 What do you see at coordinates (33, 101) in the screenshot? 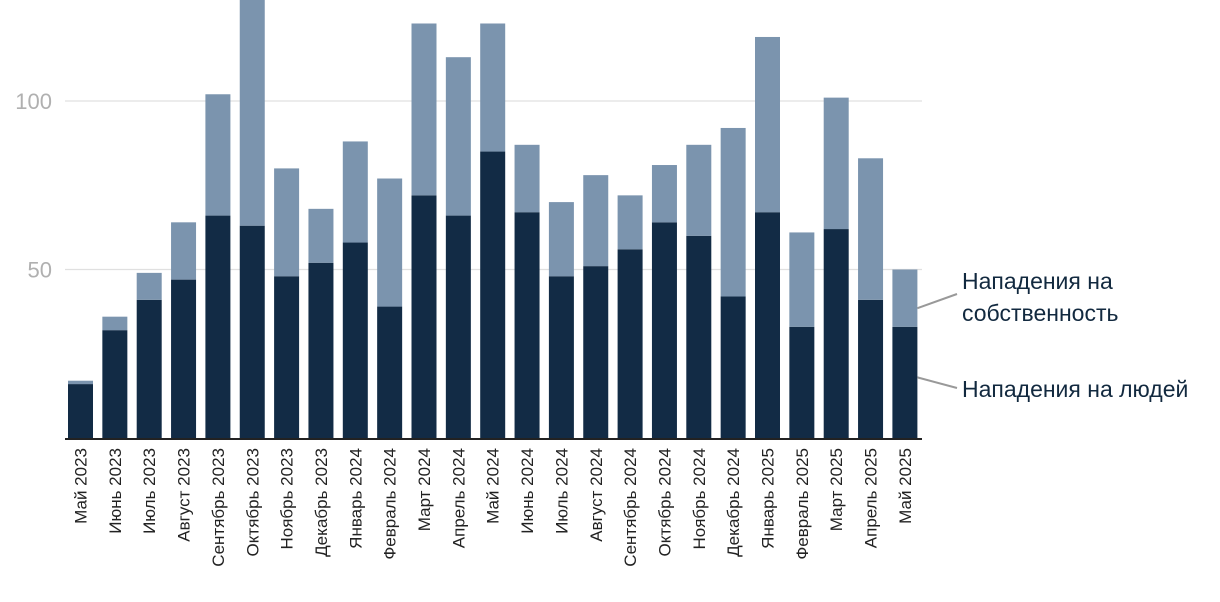
I see `y-tick-label: 100` at bounding box center [33, 101].